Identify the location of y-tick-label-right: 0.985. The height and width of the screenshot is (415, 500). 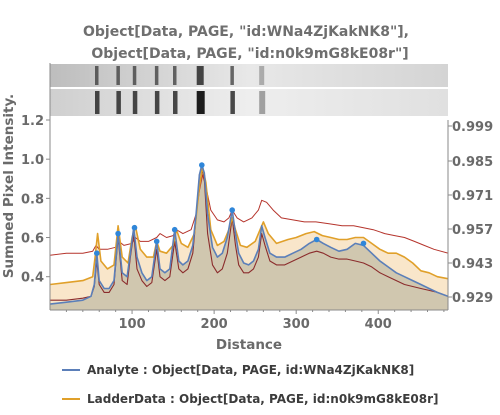
(472, 162).